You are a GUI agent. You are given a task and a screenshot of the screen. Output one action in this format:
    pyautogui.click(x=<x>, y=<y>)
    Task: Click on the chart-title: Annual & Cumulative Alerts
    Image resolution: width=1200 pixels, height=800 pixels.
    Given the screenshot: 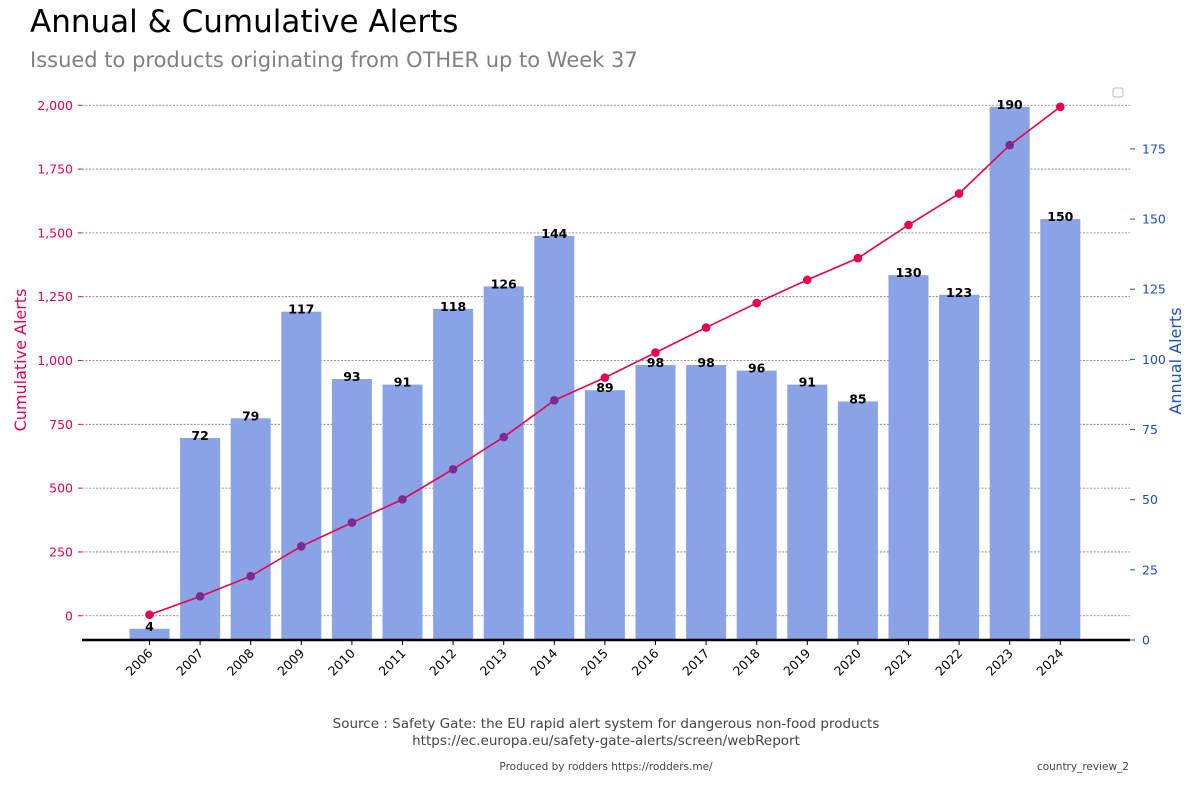 What is the action you would take?
    pyautogui.click(x=244, y=22)
    